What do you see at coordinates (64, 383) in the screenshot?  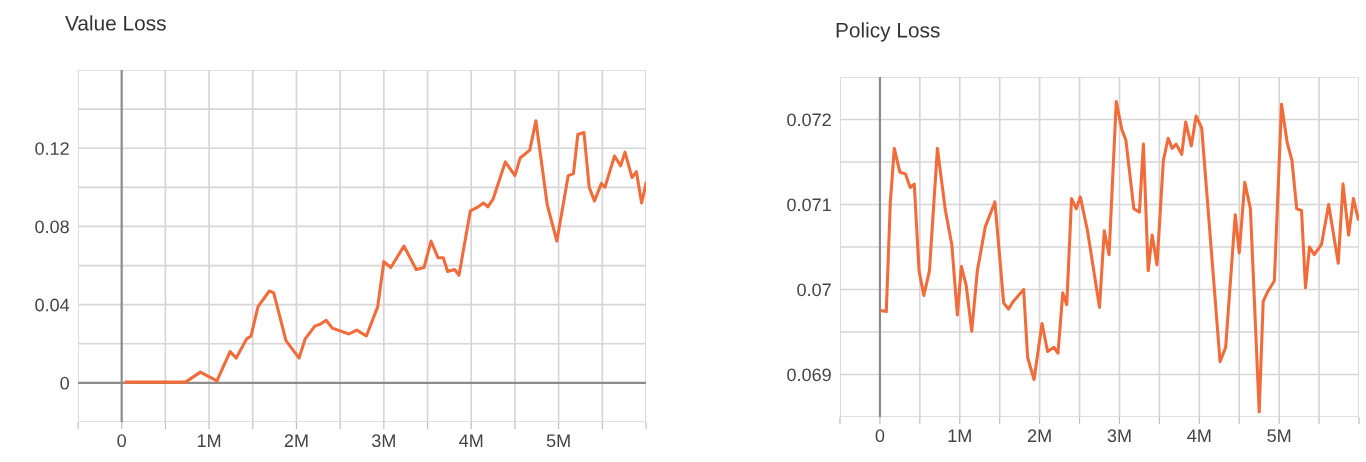 I see `y-tick-label: 0` at bounding box center [64, 383].